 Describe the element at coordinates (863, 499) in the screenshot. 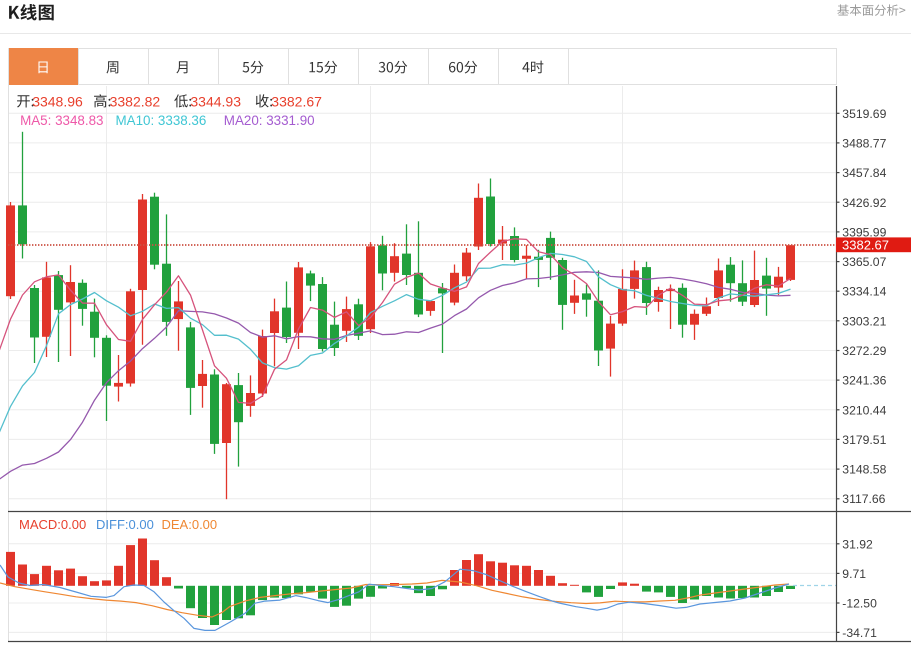

I see `svg-text: 3117.66` at that location.